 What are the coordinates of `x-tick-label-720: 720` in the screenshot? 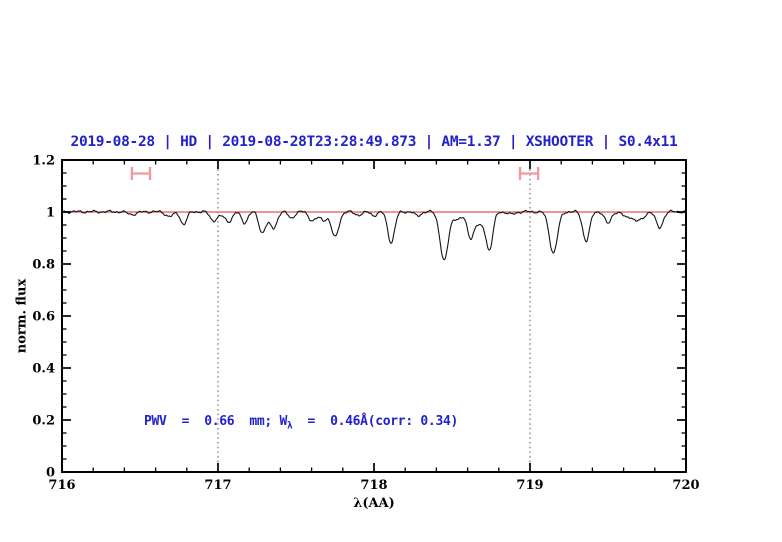 It's located at (685, 485).